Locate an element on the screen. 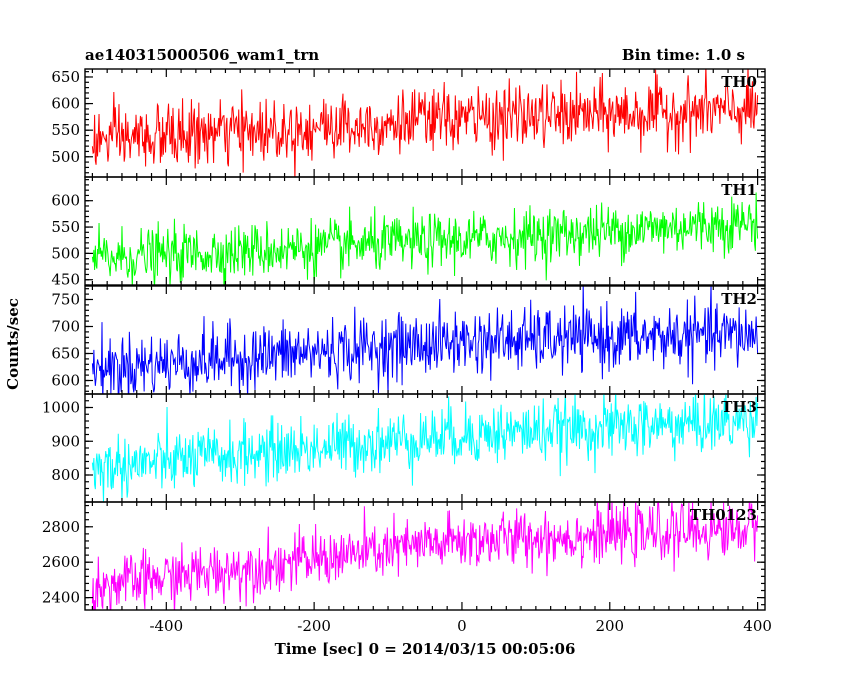 Image resolution: width=850 pixels, height=680 pixels. panel-label: TH2 is located at coordinates (739, 299).